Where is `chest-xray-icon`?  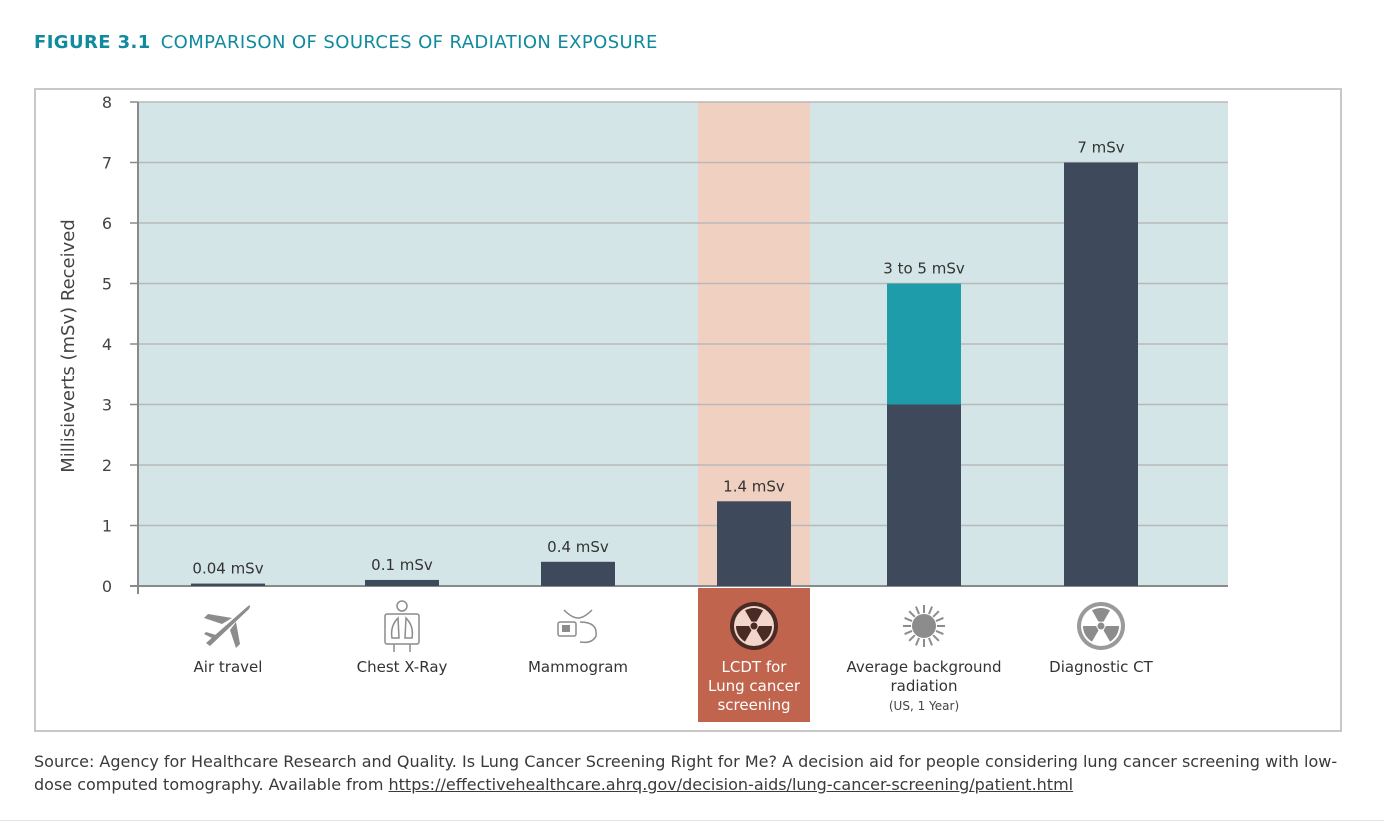
chest-xray-icon is located at coordinates (402, 626).